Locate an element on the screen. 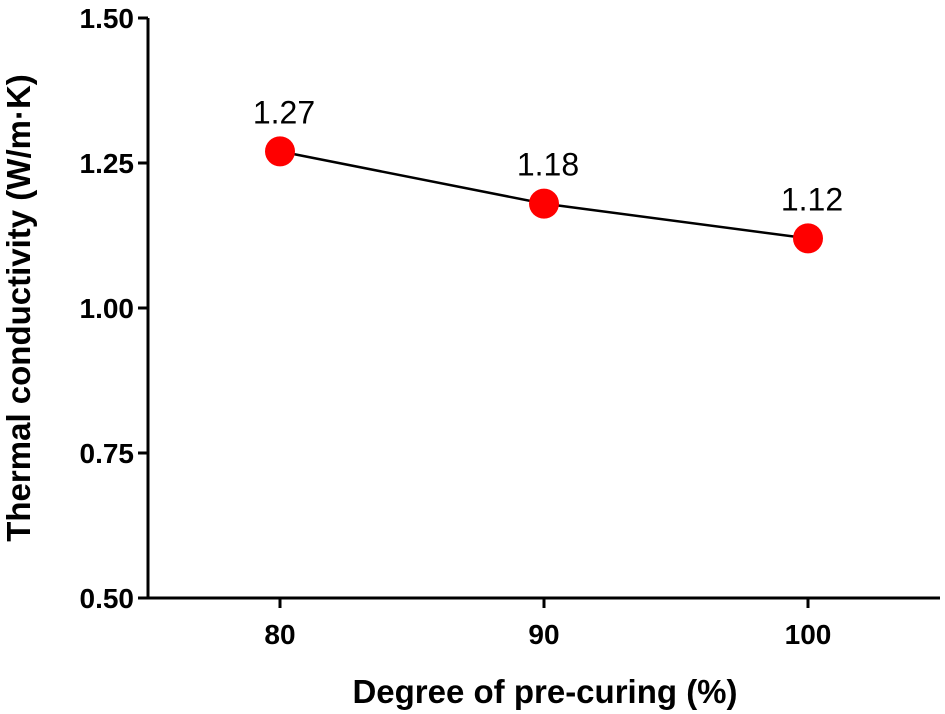 This screenshot has width=945, height=714. y-tick-label: 0.50 is located at coordinates (107, 598).